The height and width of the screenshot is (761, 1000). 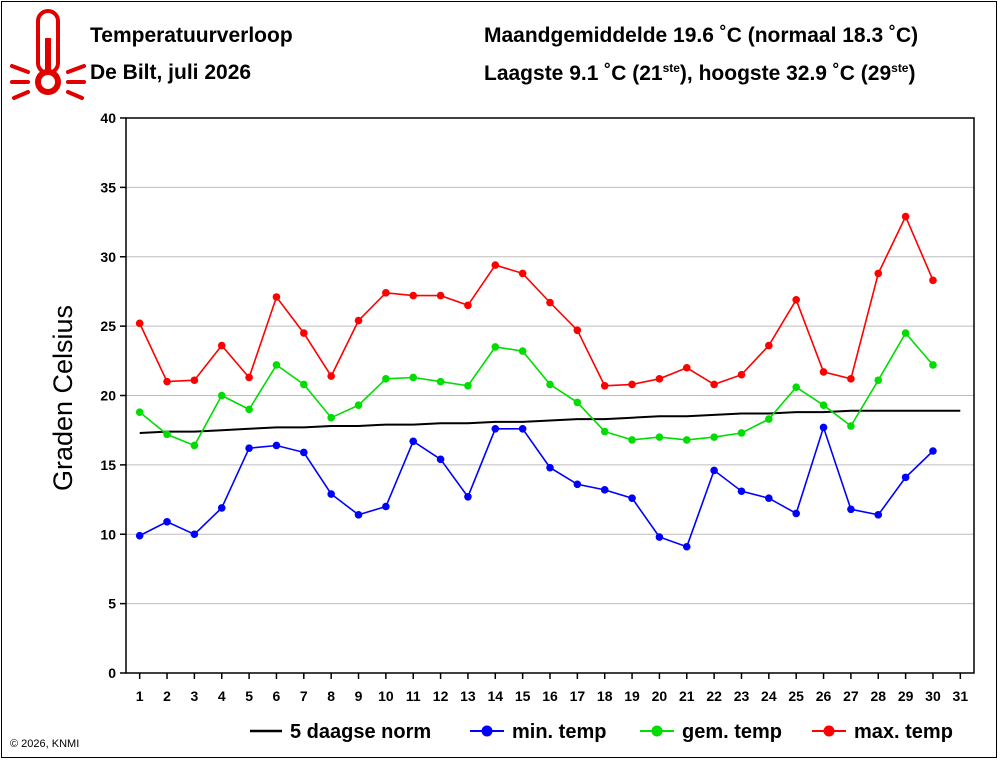 What do you see at coordinates (222, 696) in the screenshot?
I see `x-tick-label: 4` at bounding box center [222, 696].